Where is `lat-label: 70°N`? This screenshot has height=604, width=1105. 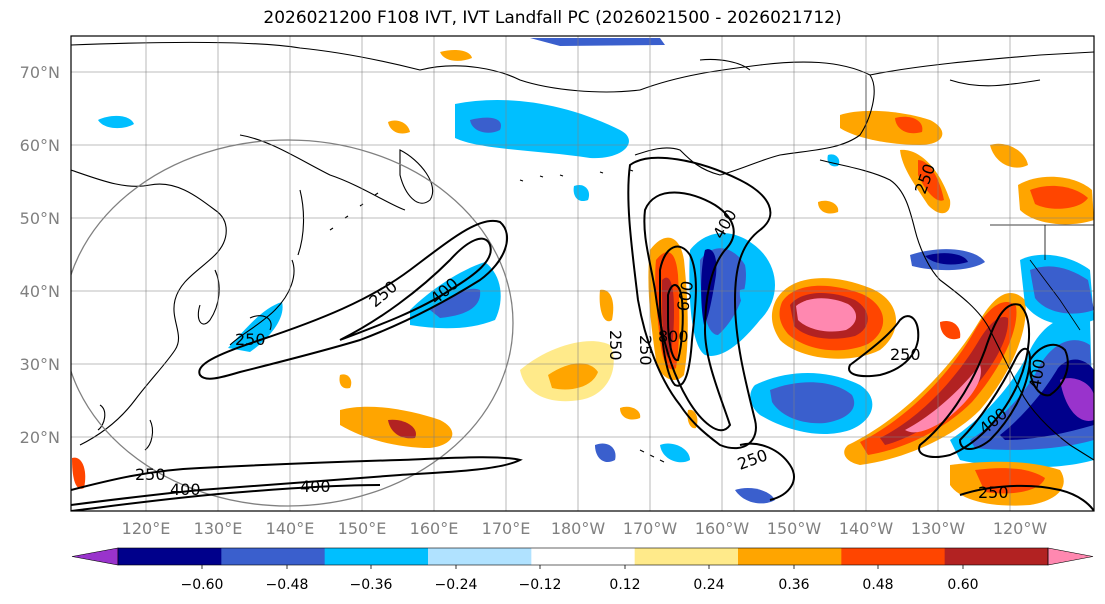
lat-label: 70°N is located at coordinates (40, 72).